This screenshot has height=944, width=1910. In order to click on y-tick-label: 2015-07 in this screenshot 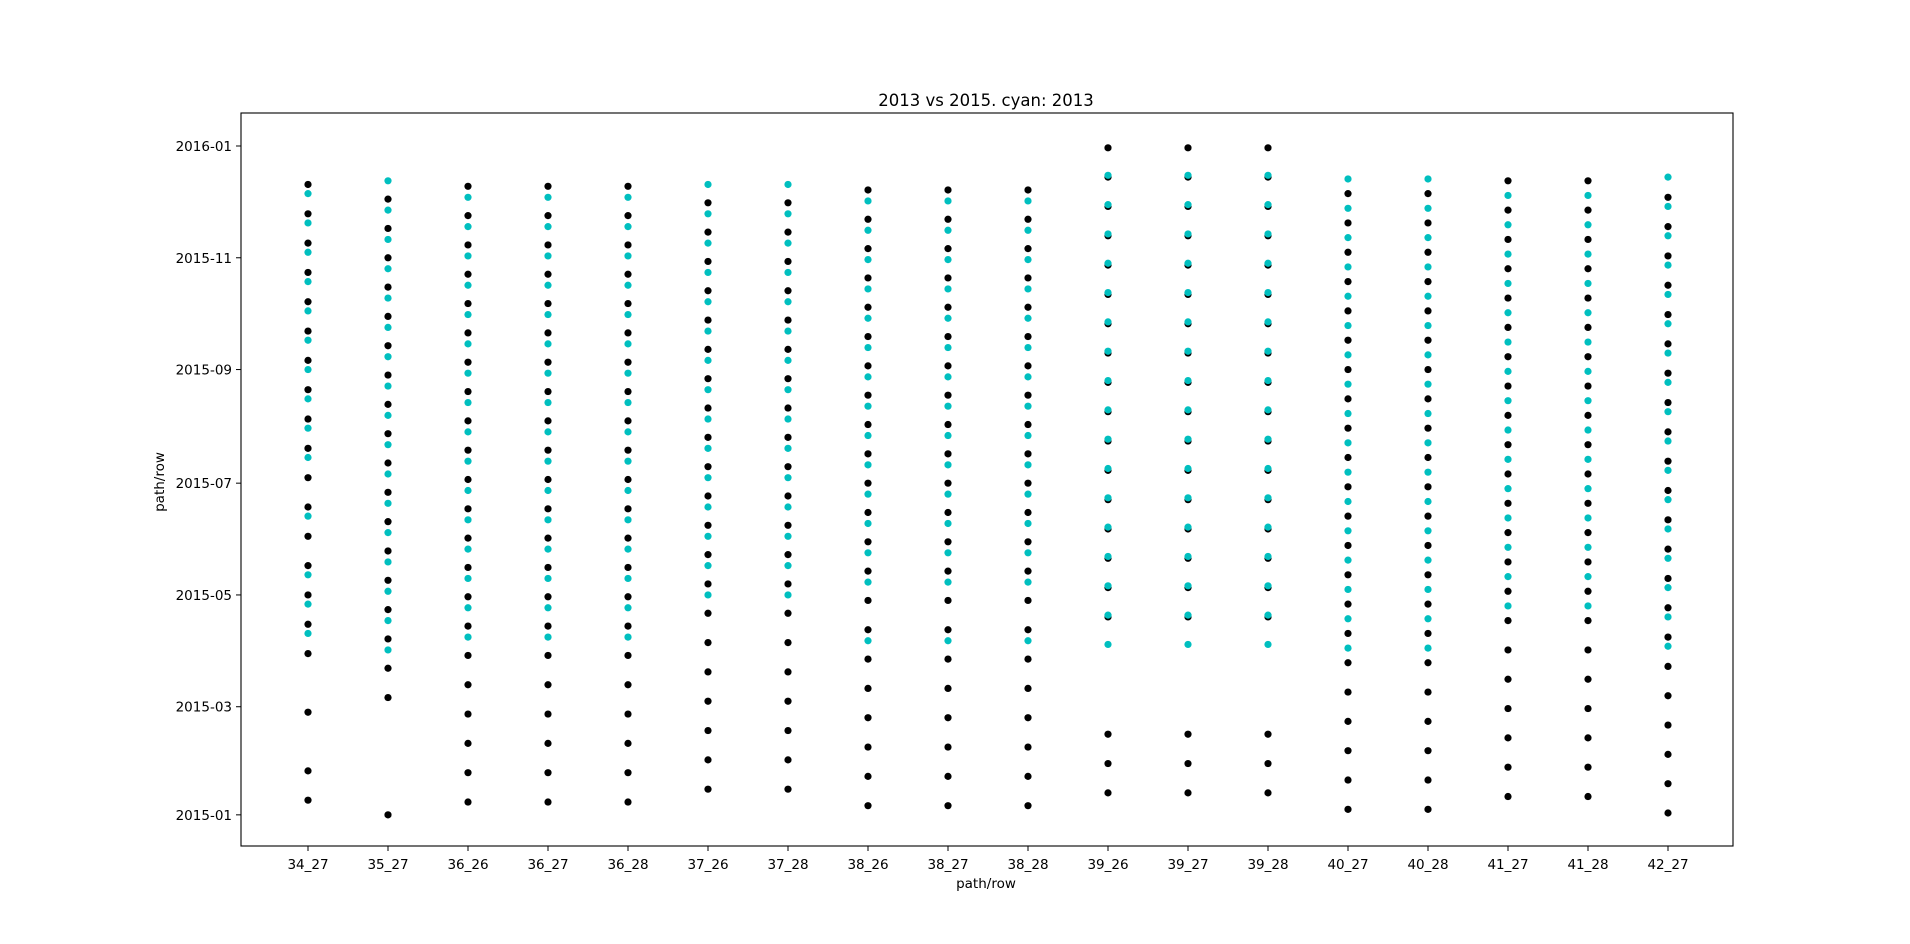, I will do `click(204, 484)`.